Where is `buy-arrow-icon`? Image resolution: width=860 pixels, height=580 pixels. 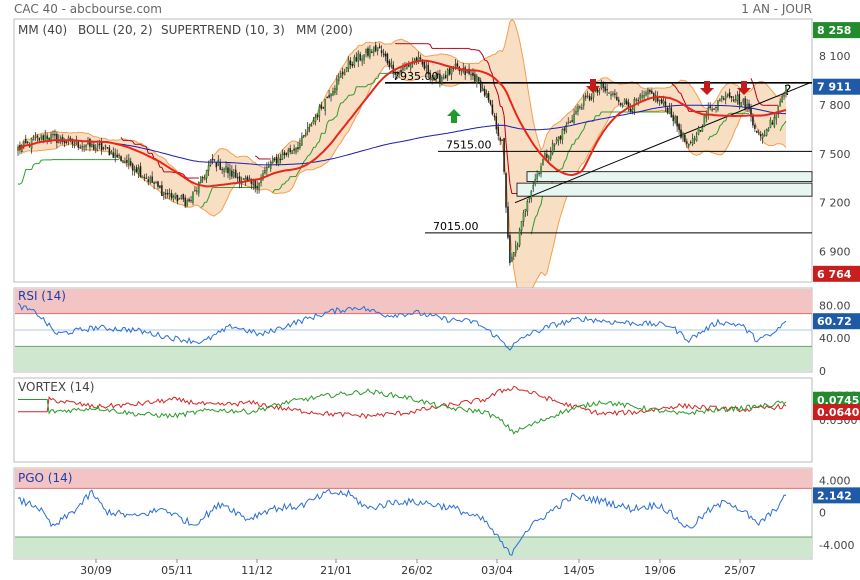
buy-arrow-icon is located at coordinates (454, 116).